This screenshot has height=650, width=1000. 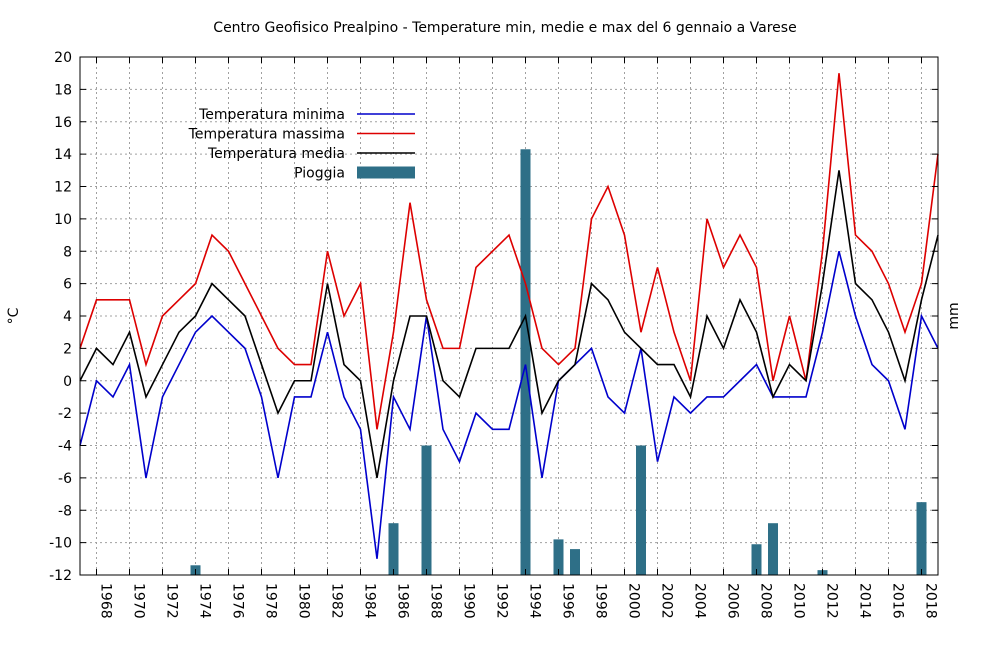 I want to click on x-tick-label: 1994, so click(x=535, y=601).